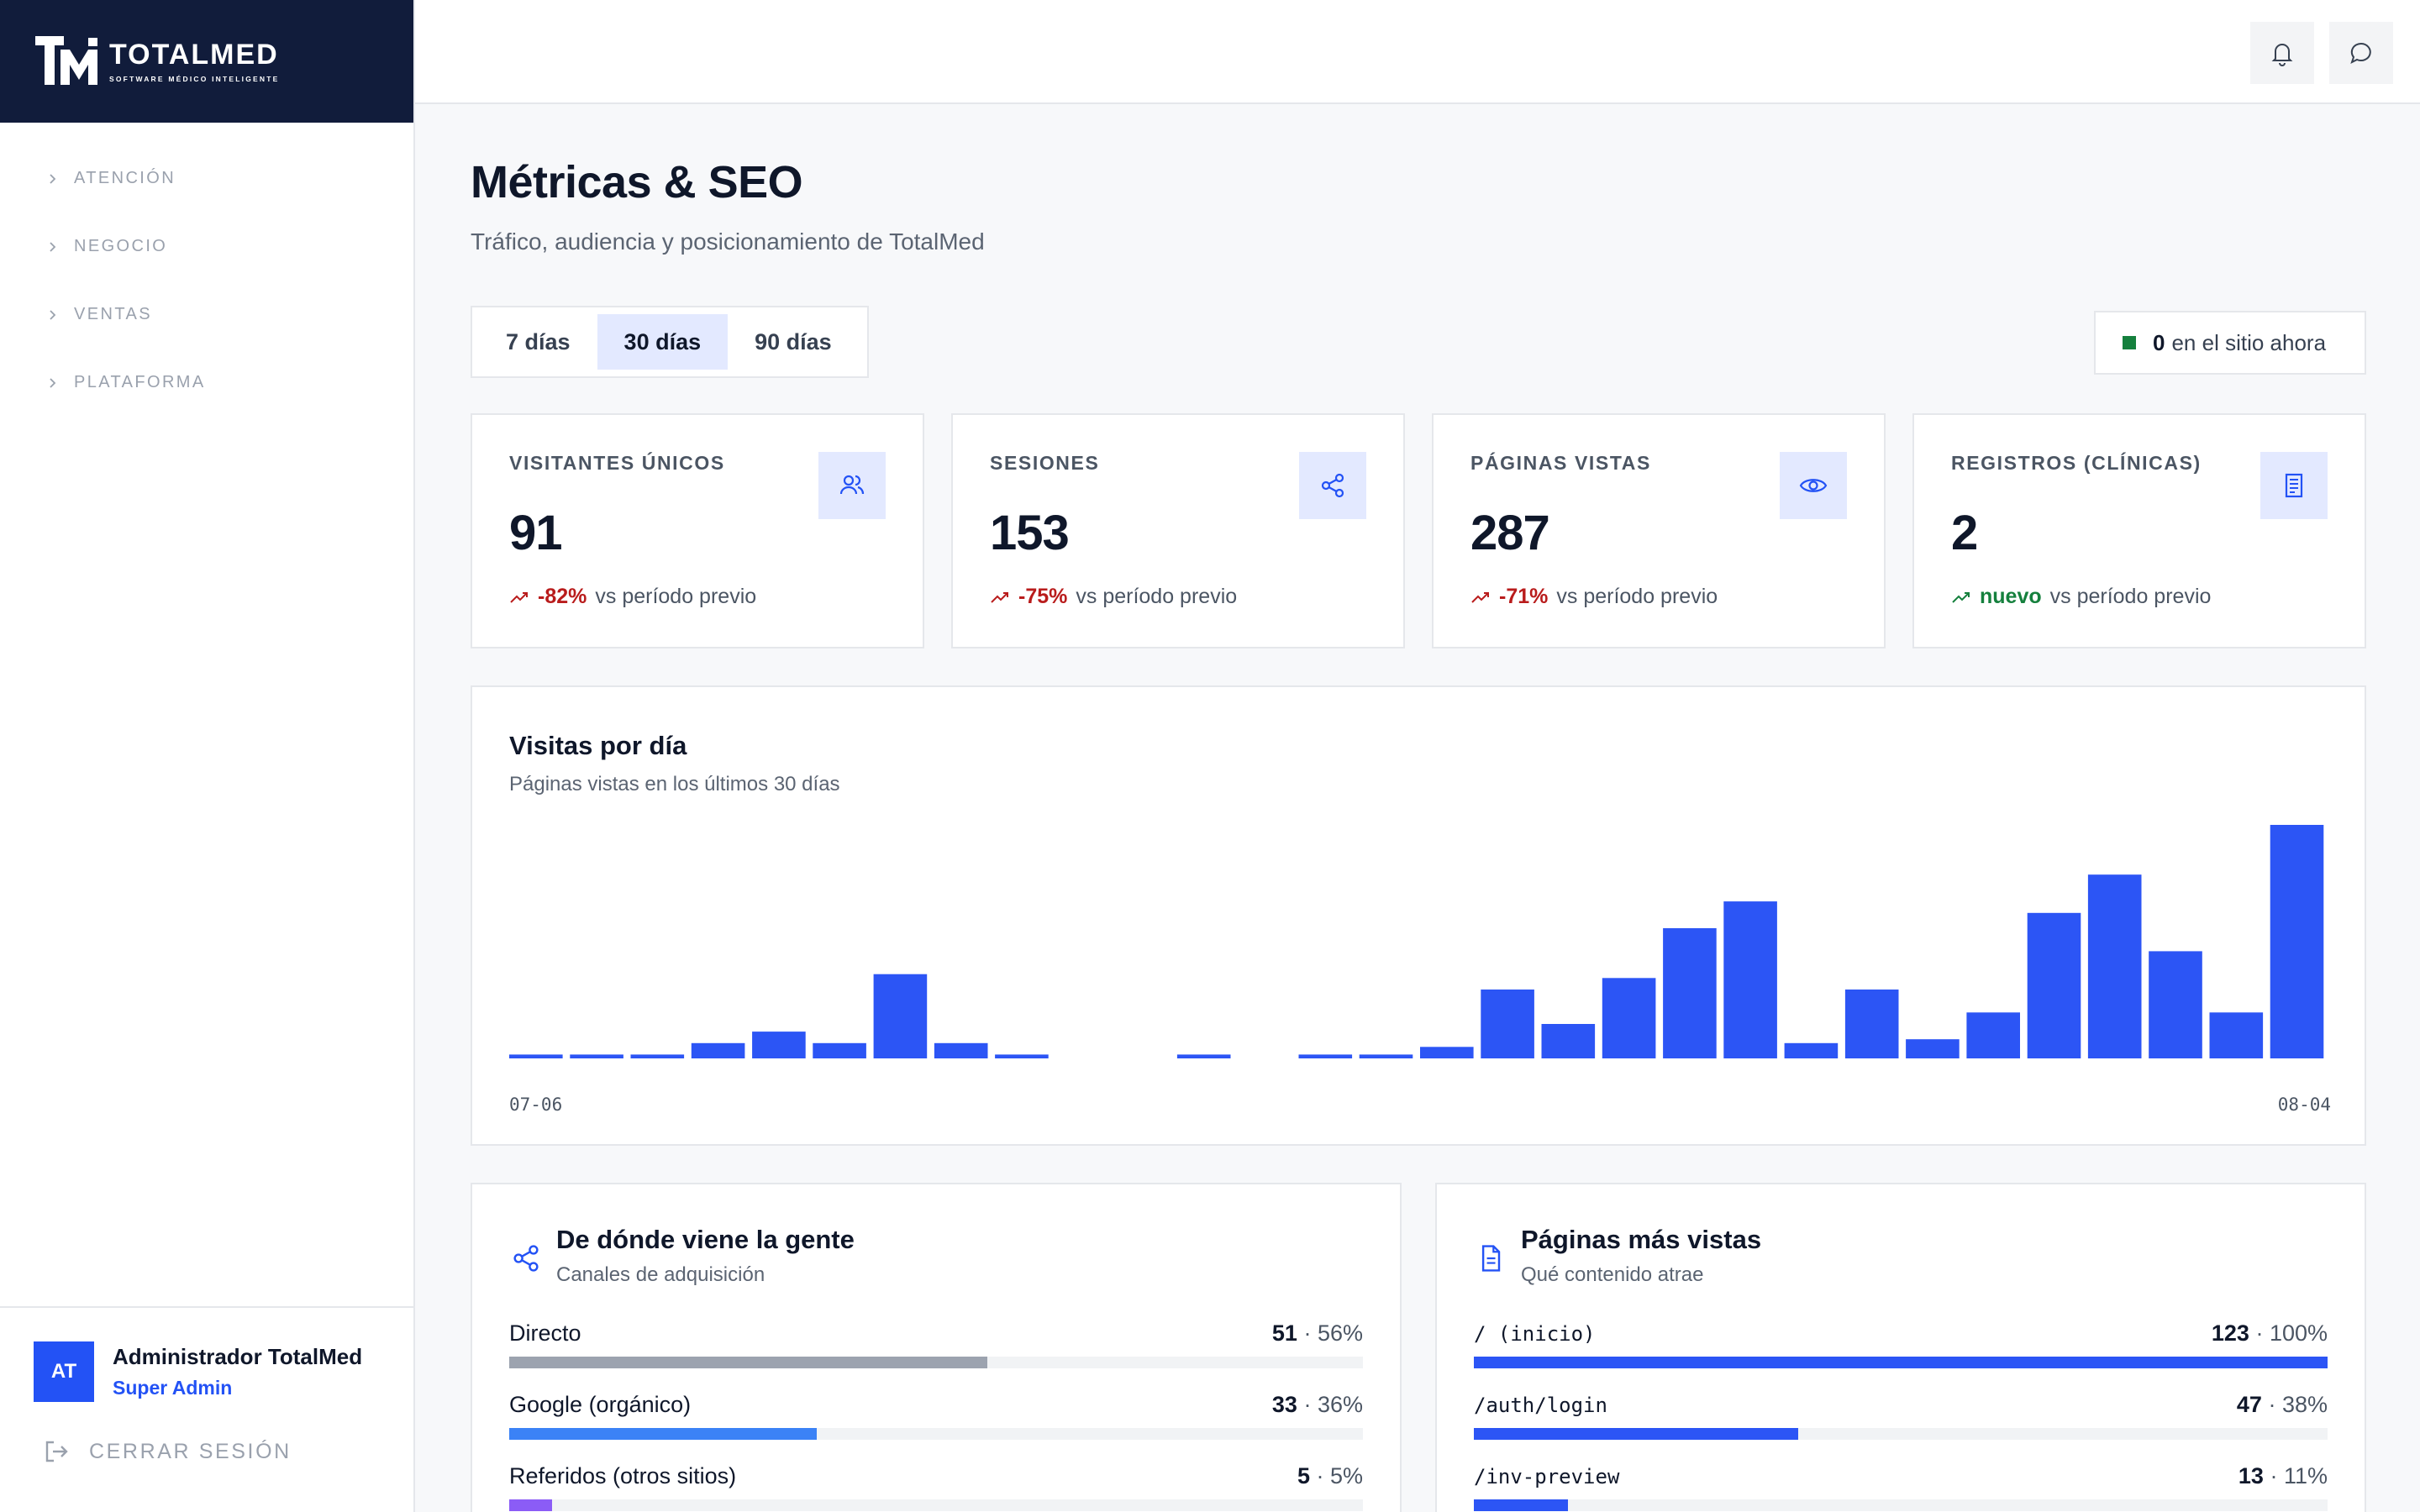 This screenshot has width=2420, height=1512. What do you see at coordinates (600, 1404) in the screenshot?
I see `list-item-label: Google (orgánico)` at bounding box center [600, 1404].